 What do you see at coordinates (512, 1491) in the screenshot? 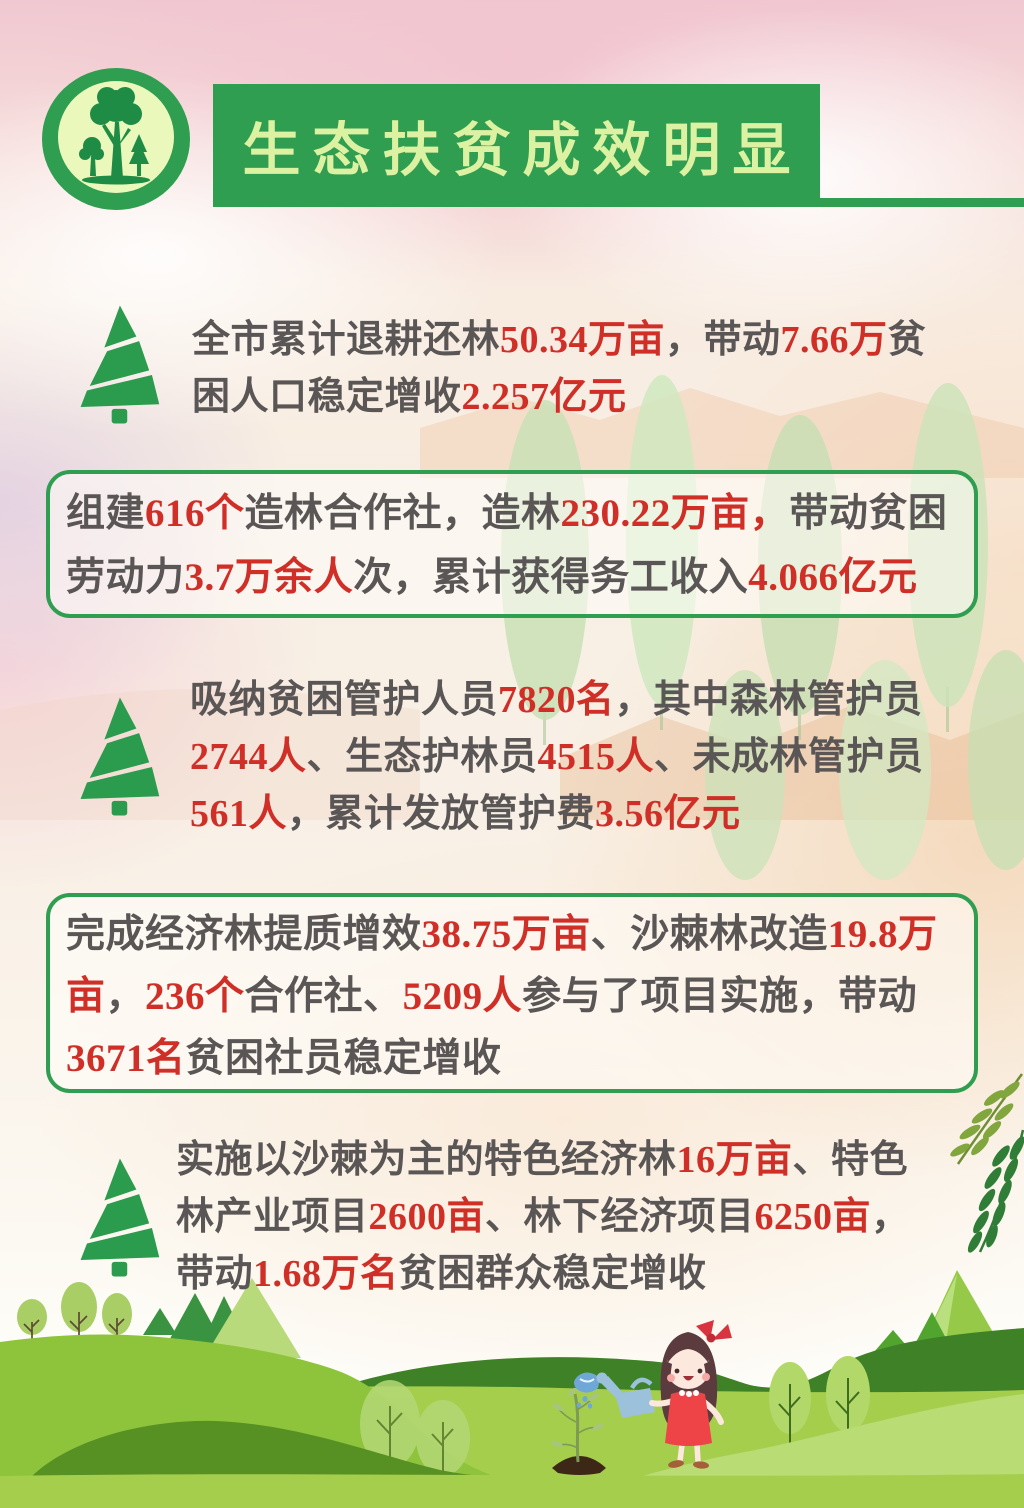
I see `foreground-field` at bounding box center [512, 1491].